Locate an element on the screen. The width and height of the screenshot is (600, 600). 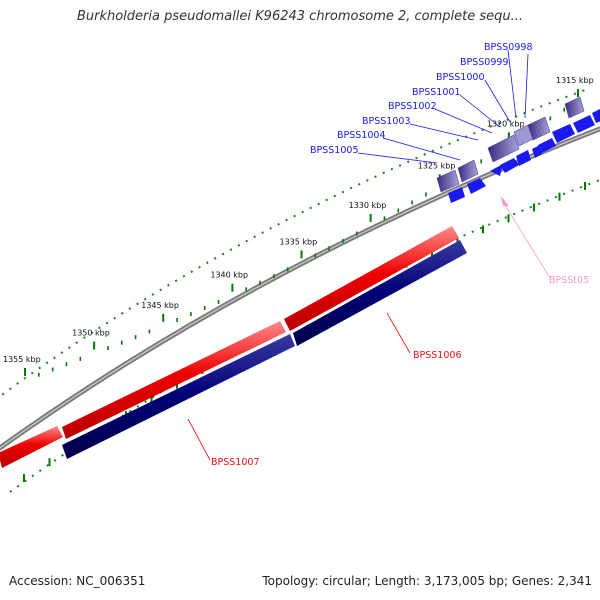
gene-label-bpss1001: BPSS1001 is located at coordinates (436, 92).